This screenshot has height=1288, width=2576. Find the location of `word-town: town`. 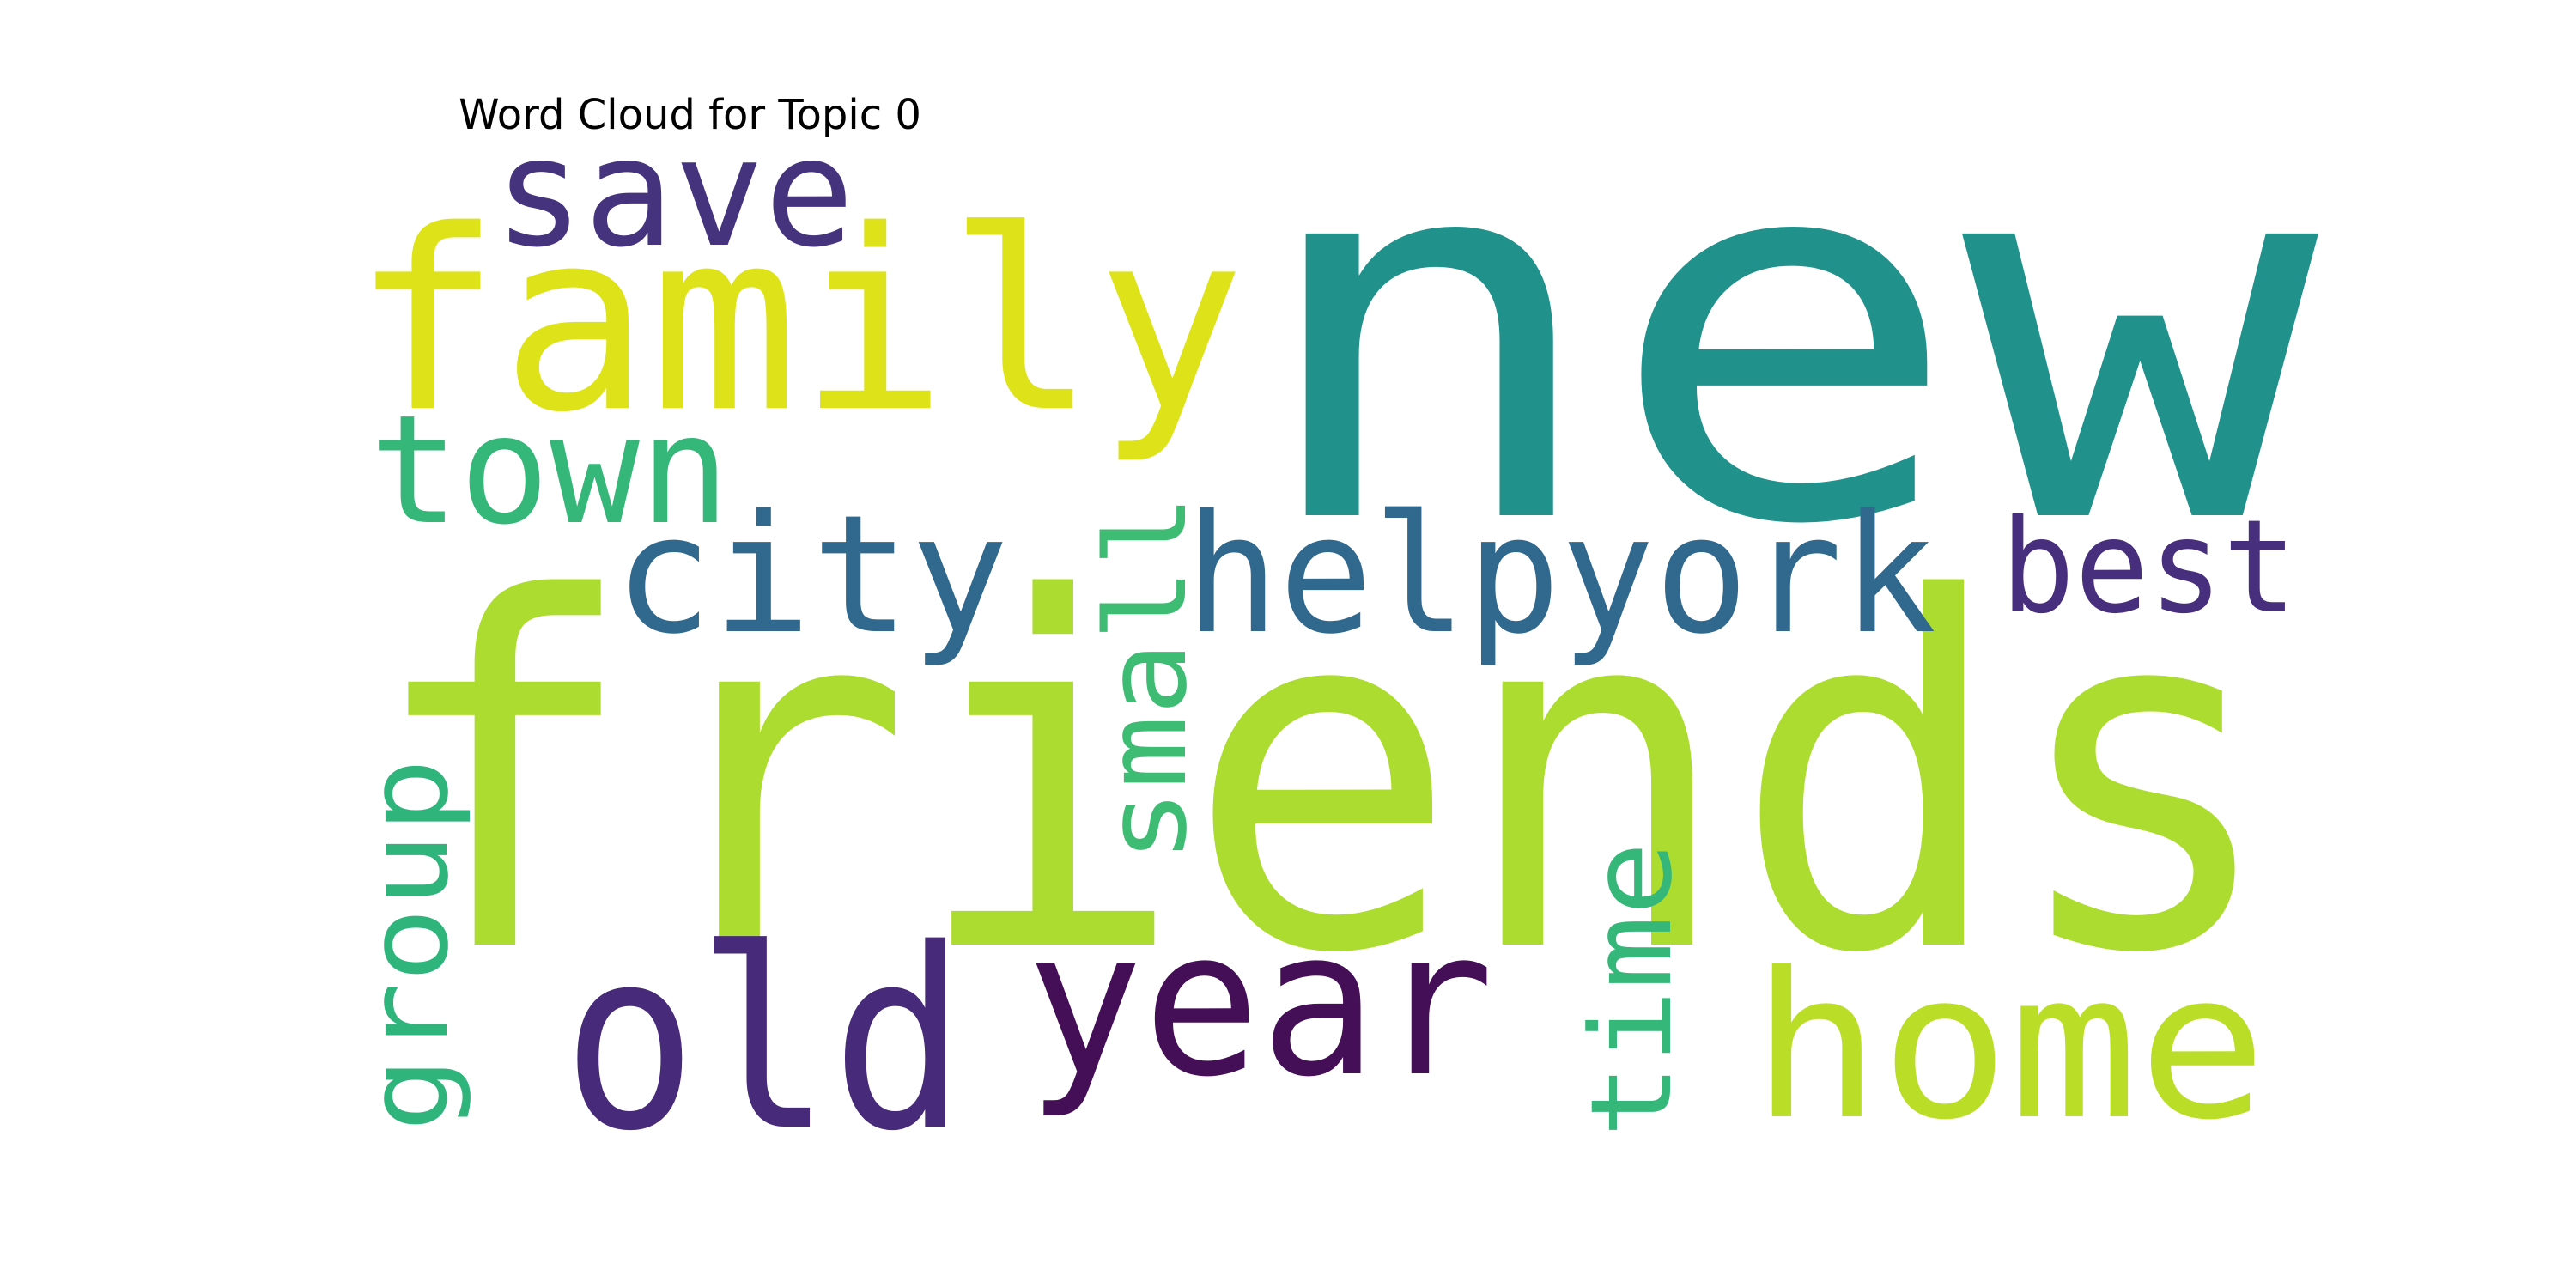

word-town: town is located at coordinates (550, 471).